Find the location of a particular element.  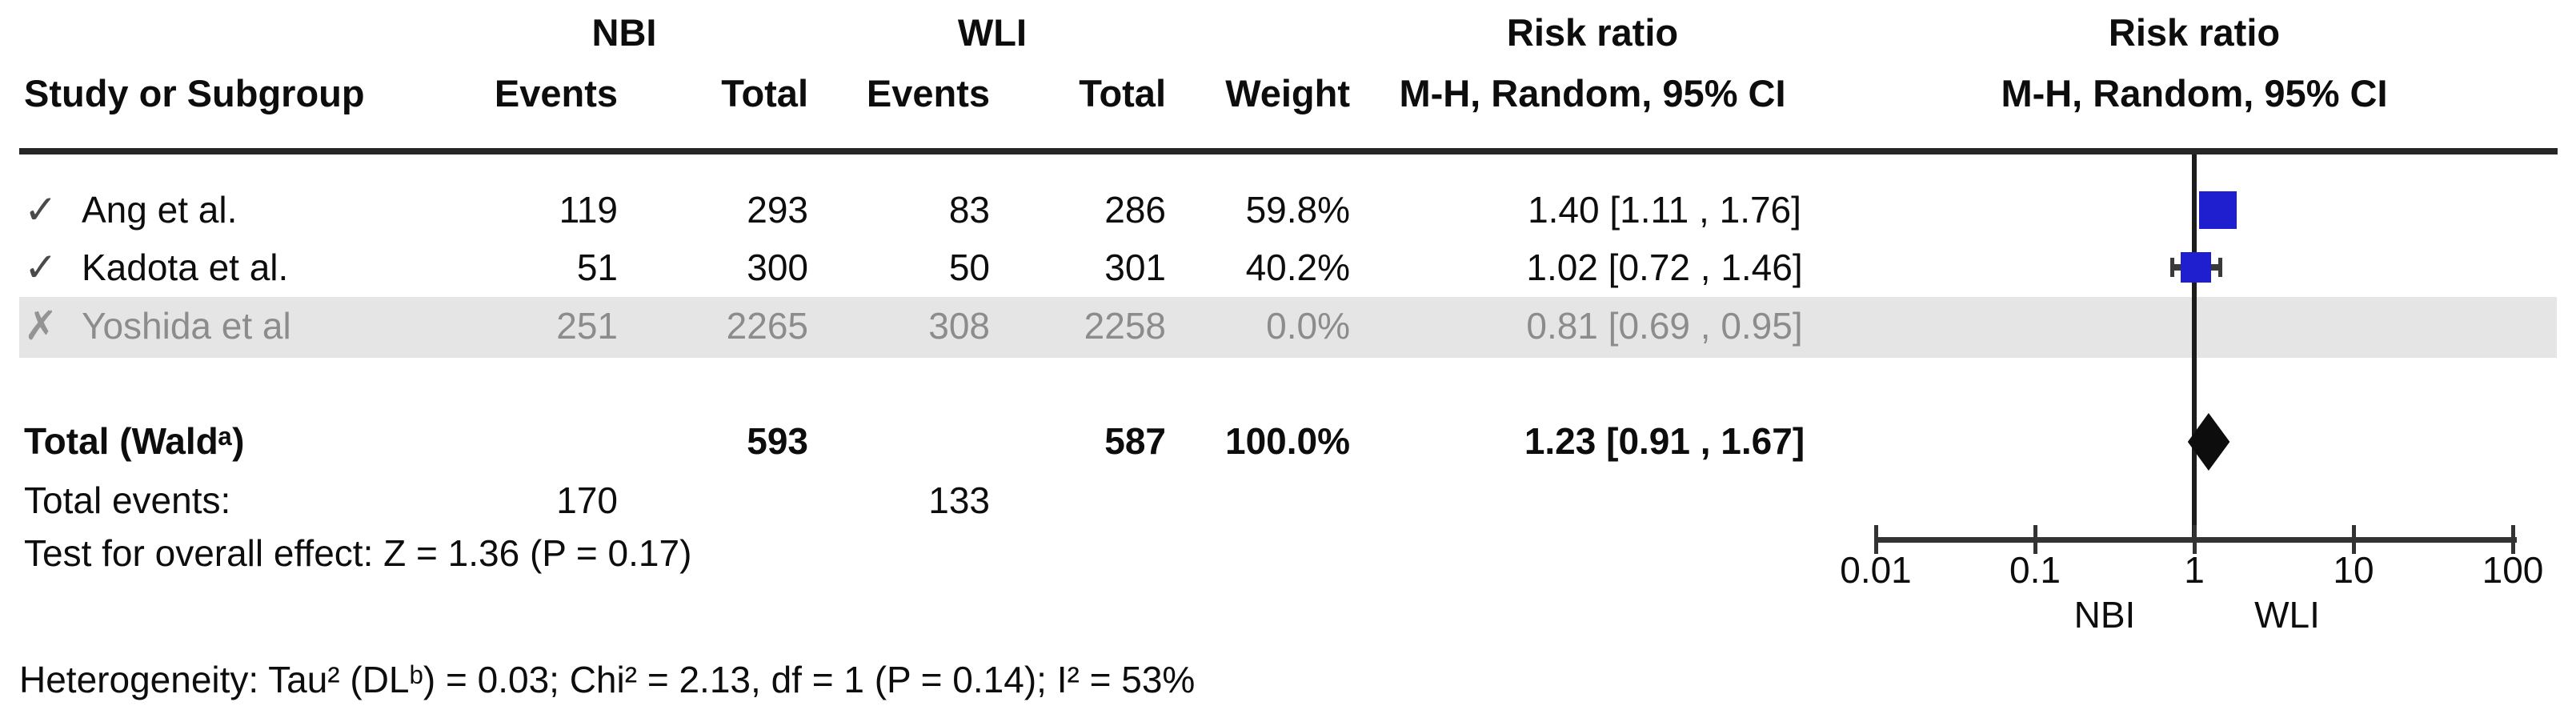

x-axis-tick-label: 10 is located at coordinates (2353, 570).